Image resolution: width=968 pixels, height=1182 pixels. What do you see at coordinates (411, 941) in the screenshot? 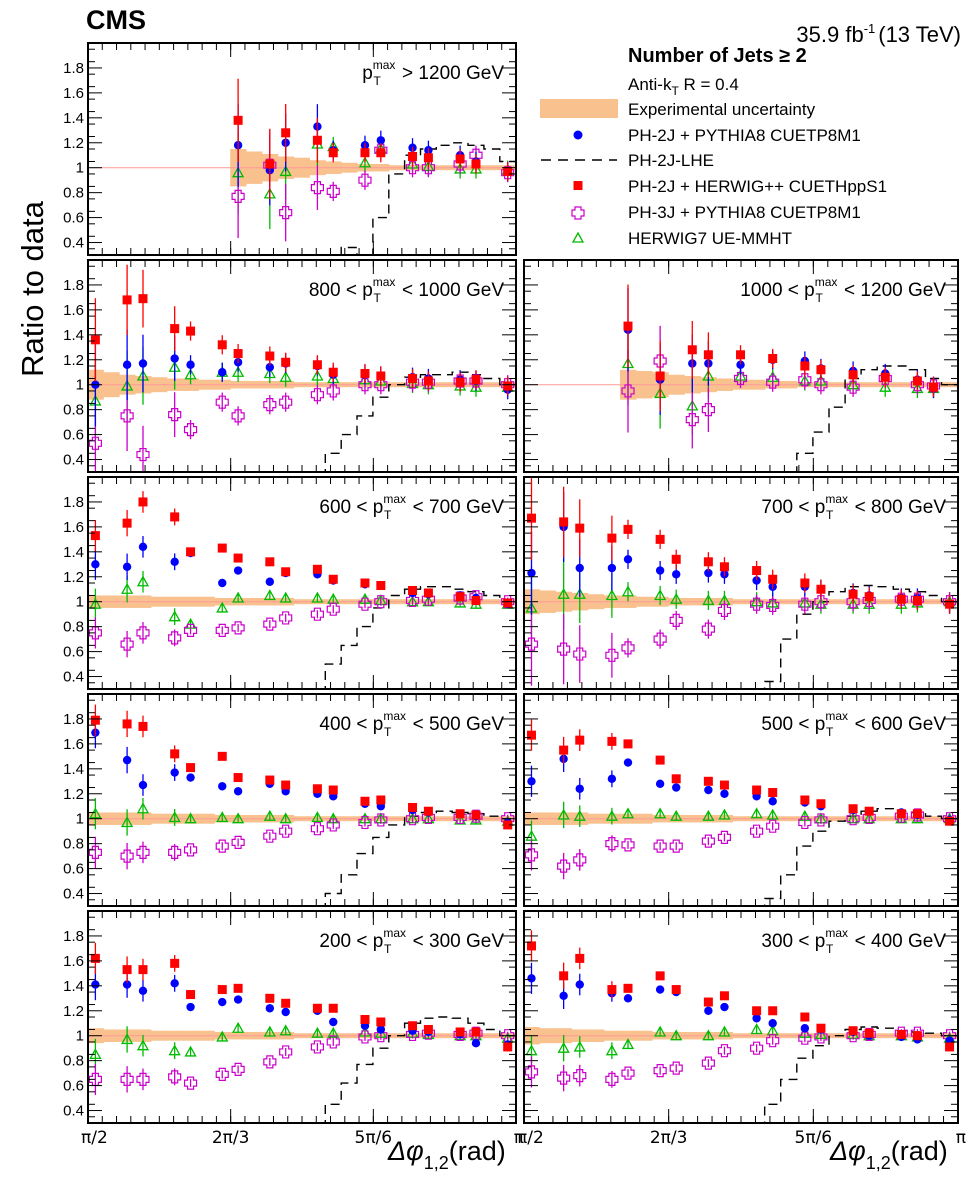
I see `panel-label: 200 < pmax T < 300 GeV` at bounding box center [411, 941].